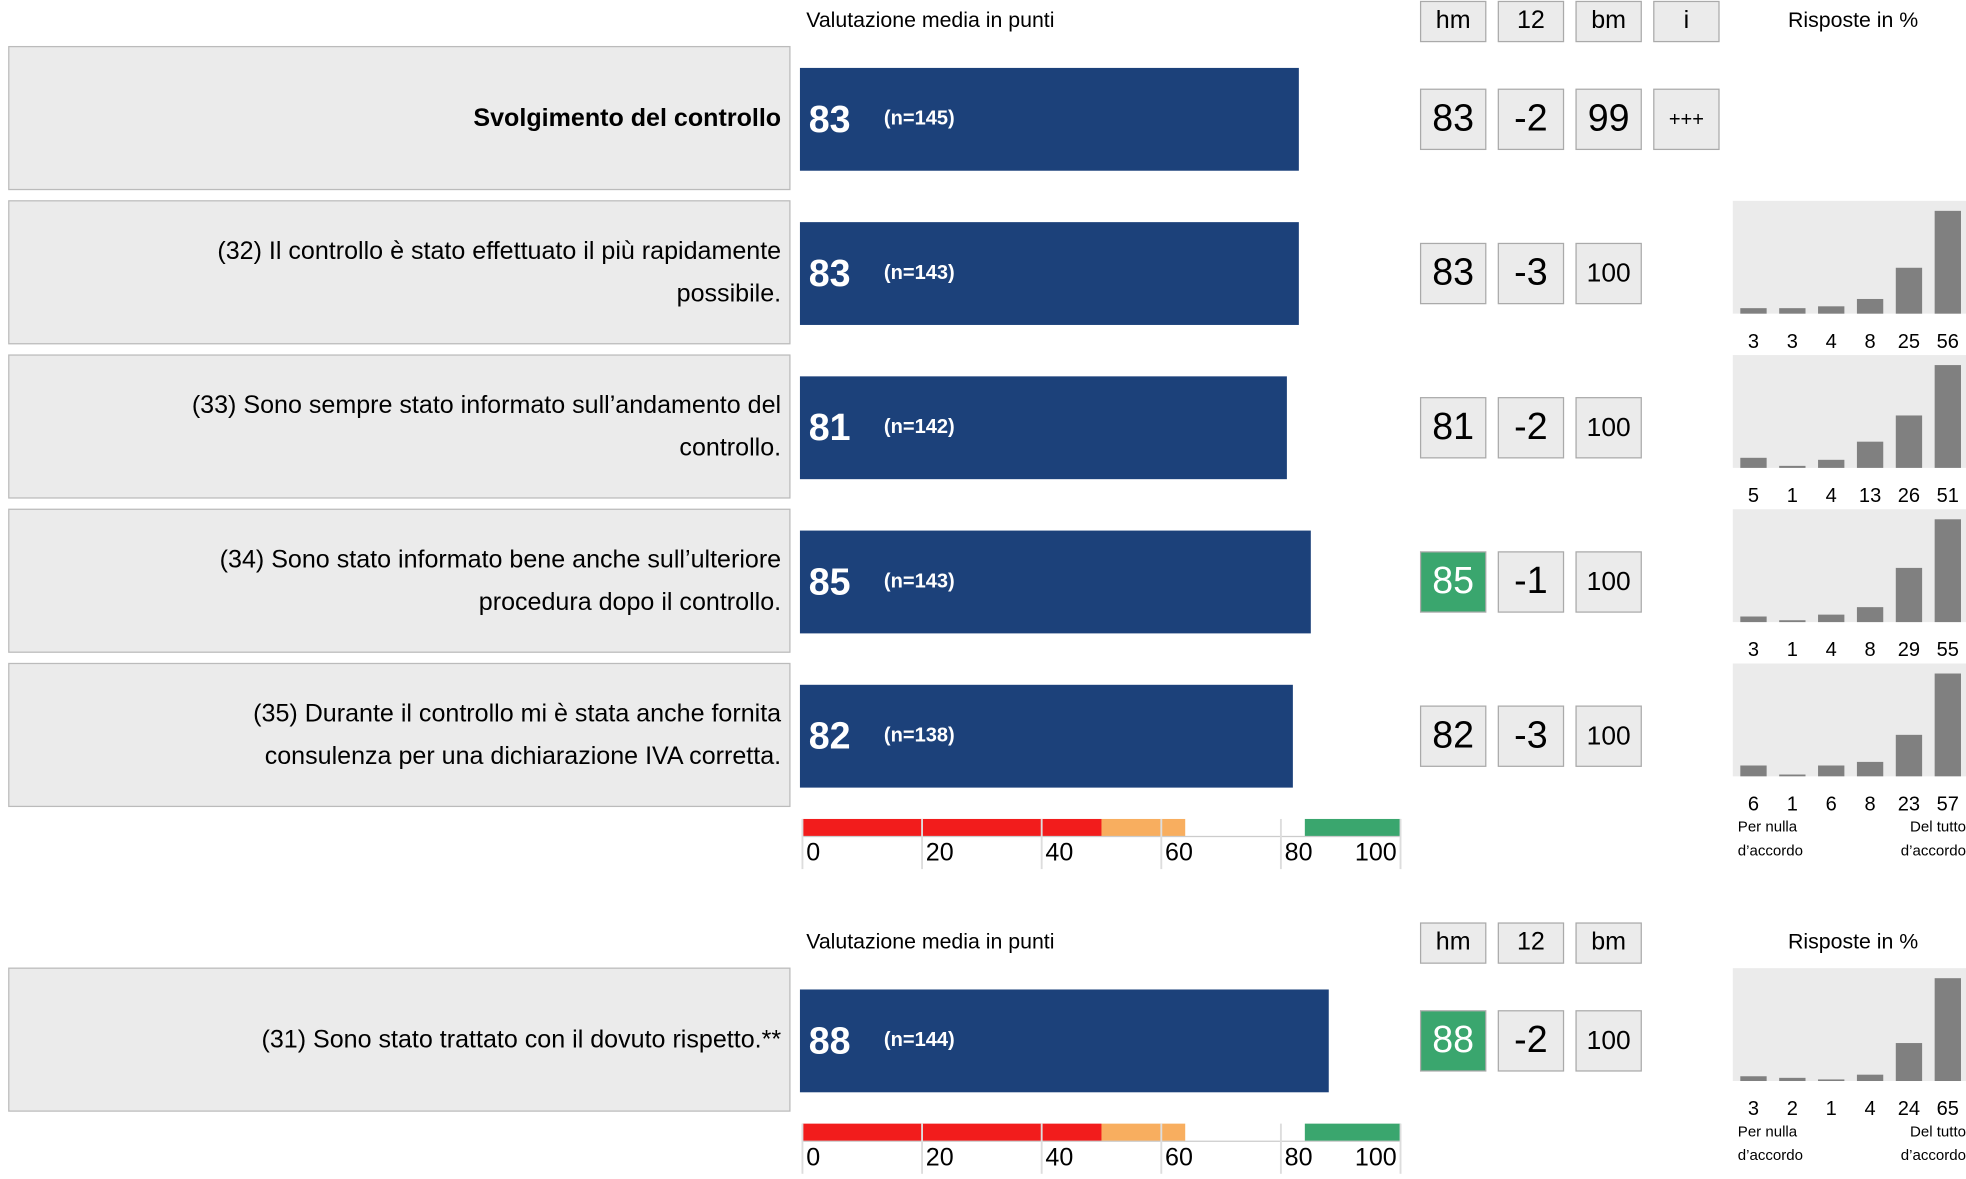 The width and height of the screenshot is (1966, 1179). What do you see at coordinates (1909, 650) in the screenshot?
I see `response-value: 29` at bounding box center [1909, 650].